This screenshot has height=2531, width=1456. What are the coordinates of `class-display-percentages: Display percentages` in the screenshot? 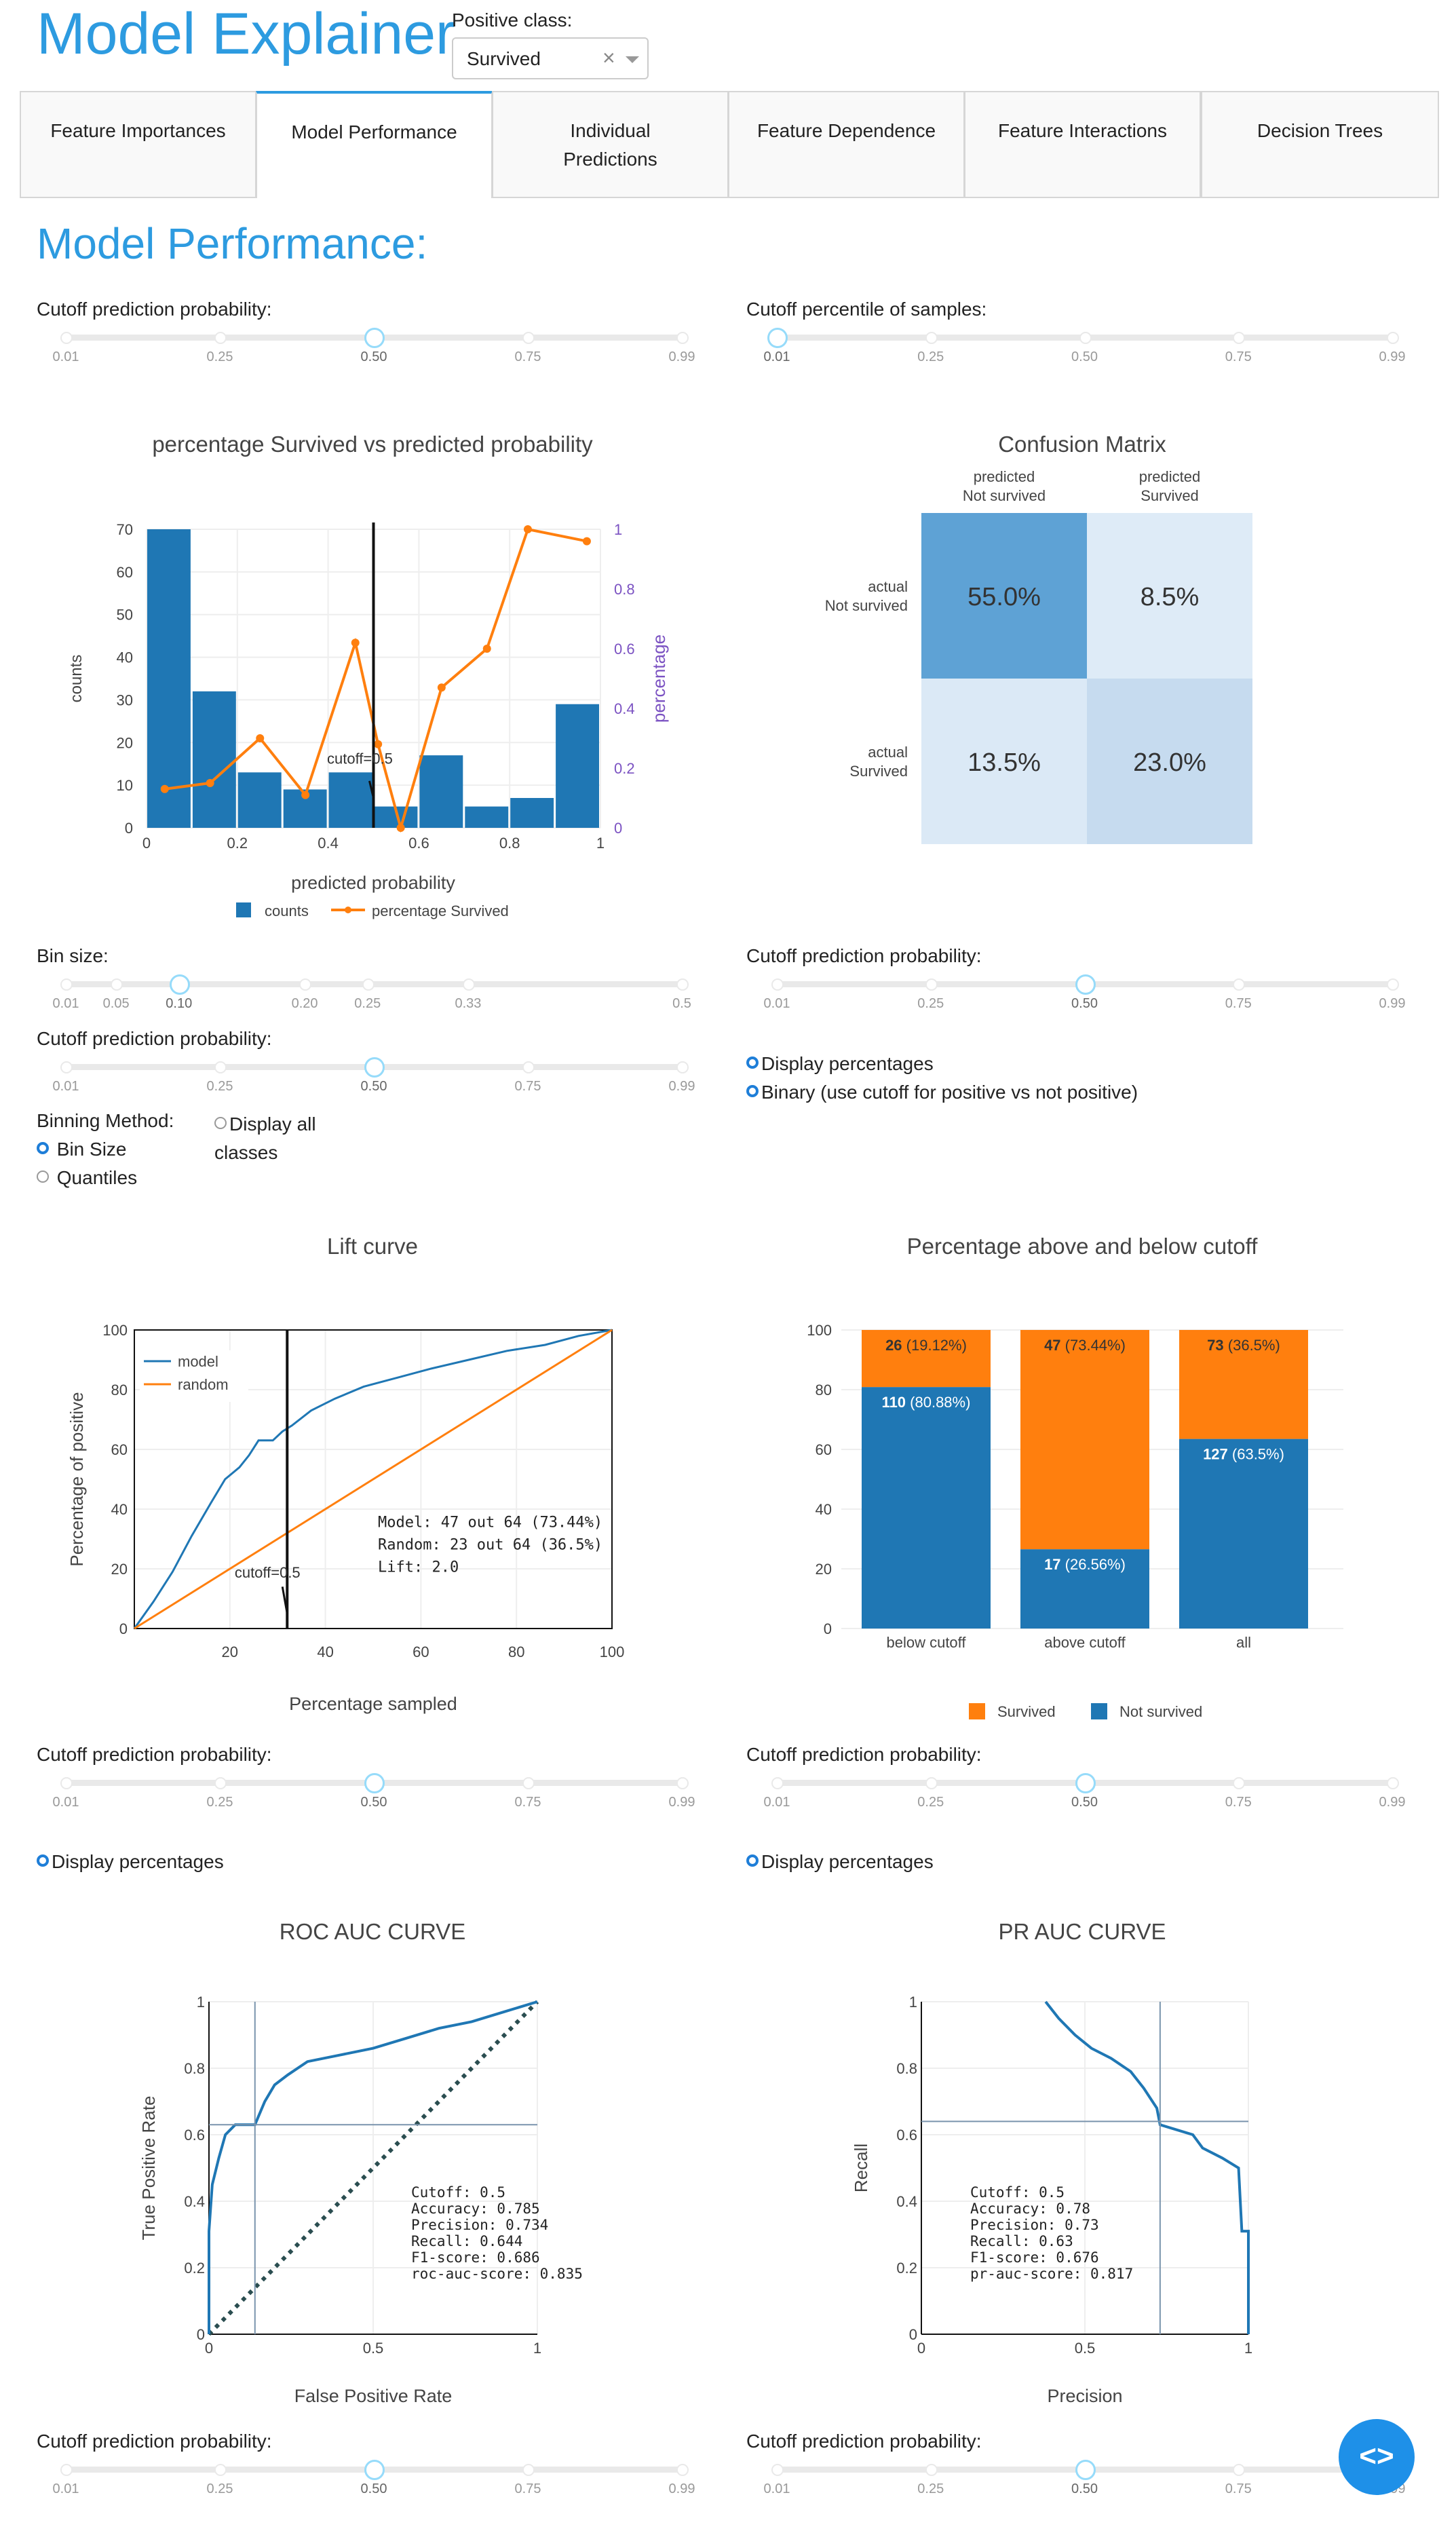 It's located at (840, 1862).